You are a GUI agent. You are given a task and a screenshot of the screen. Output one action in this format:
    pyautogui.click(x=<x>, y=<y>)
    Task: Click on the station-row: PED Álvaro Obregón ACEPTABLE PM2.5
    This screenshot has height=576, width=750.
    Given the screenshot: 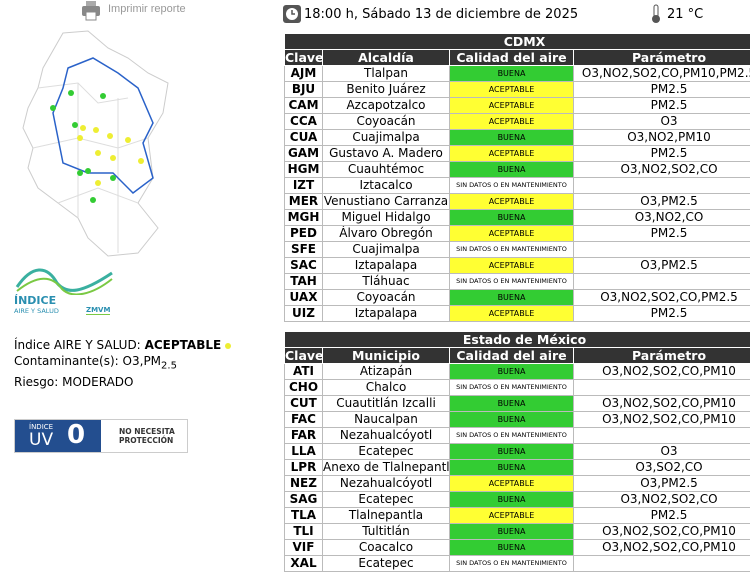 What is the action you would take?
    pyautogui.click(x=517, y=233)
    